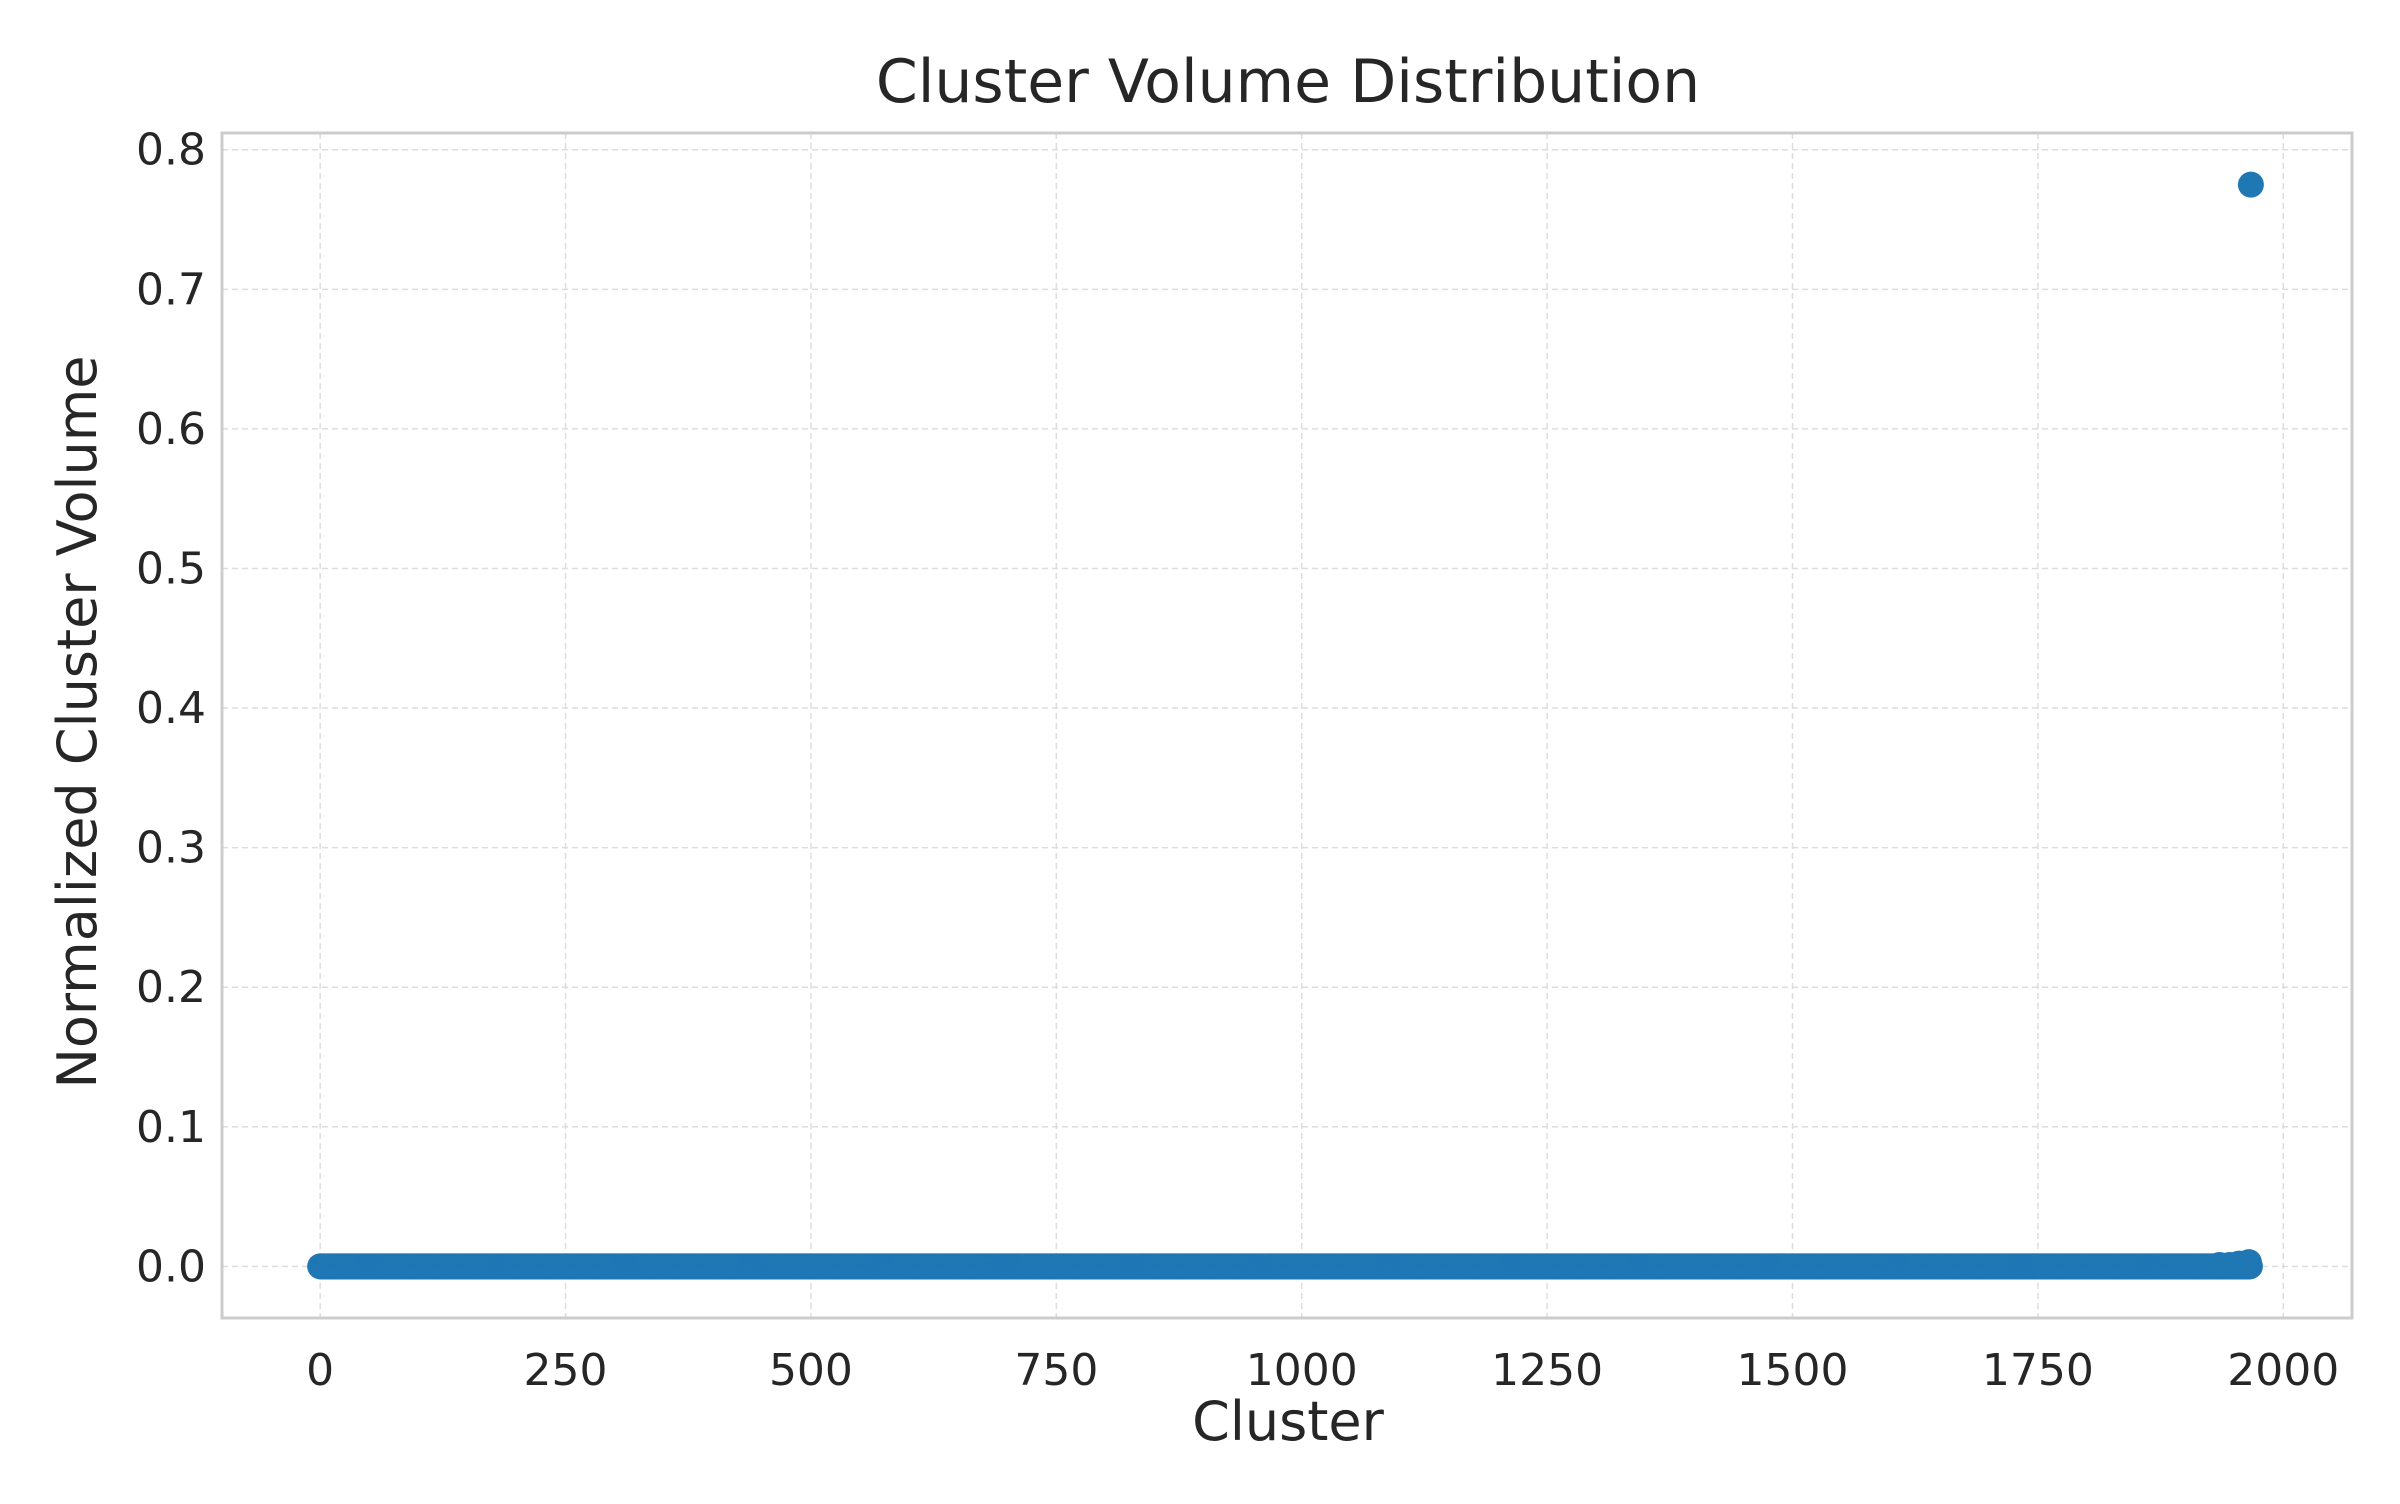 This screenshot has width=2400, height=1504. Describe the element at coordinates (171, 1127) in the screenshot. I see `y-tick-label: 0.1` at that location.